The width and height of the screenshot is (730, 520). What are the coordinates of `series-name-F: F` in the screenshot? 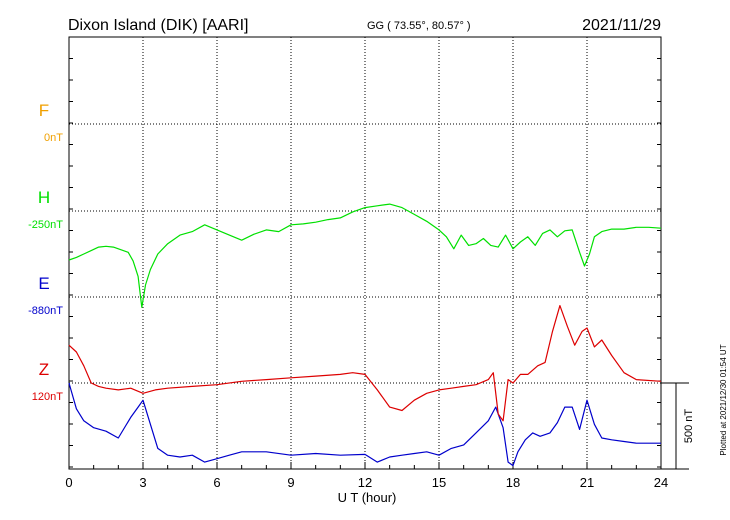 It's located at (44, 110).